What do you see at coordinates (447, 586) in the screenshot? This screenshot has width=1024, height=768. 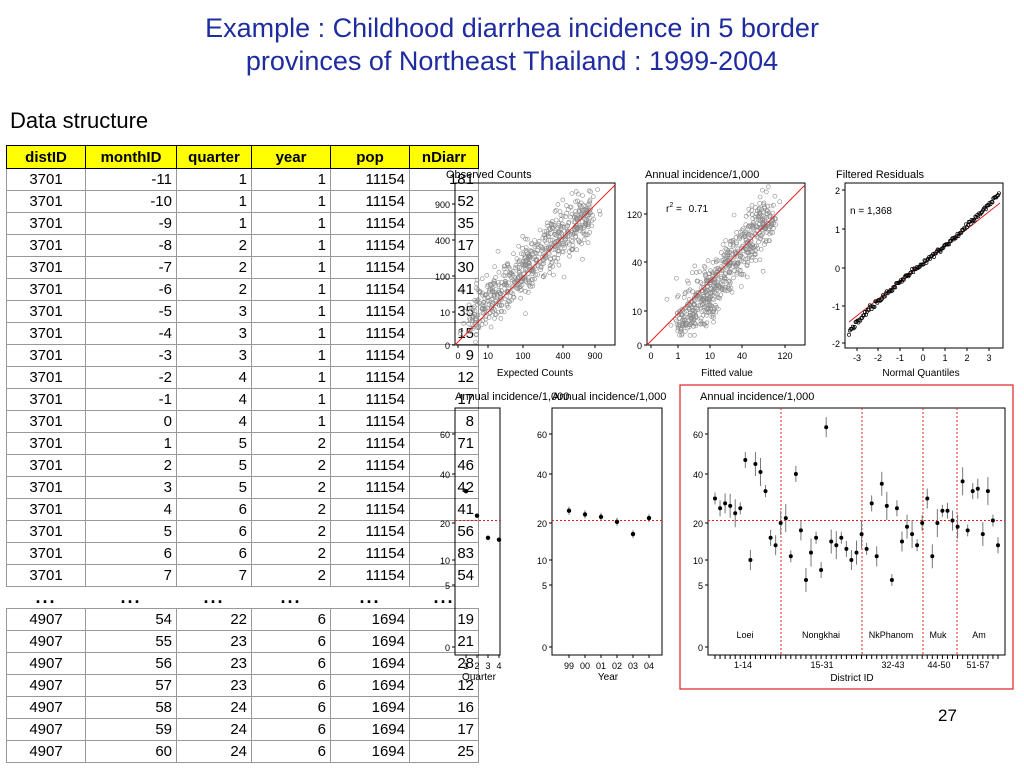 I see `y-tick-label: 5` at bounding box center [447, 586].